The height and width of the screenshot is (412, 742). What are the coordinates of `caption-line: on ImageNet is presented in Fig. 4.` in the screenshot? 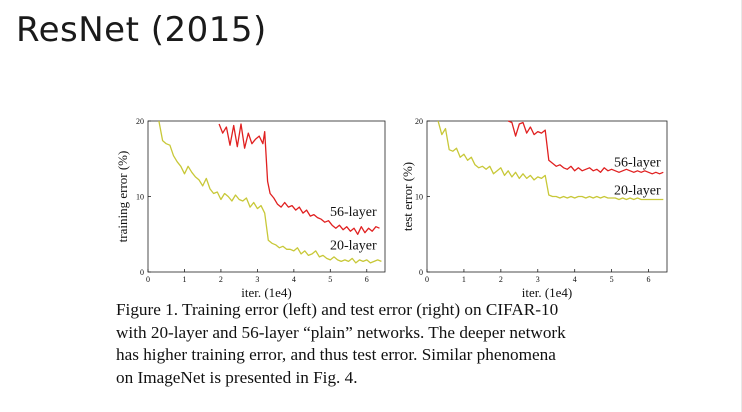 It's located at (237, 377).